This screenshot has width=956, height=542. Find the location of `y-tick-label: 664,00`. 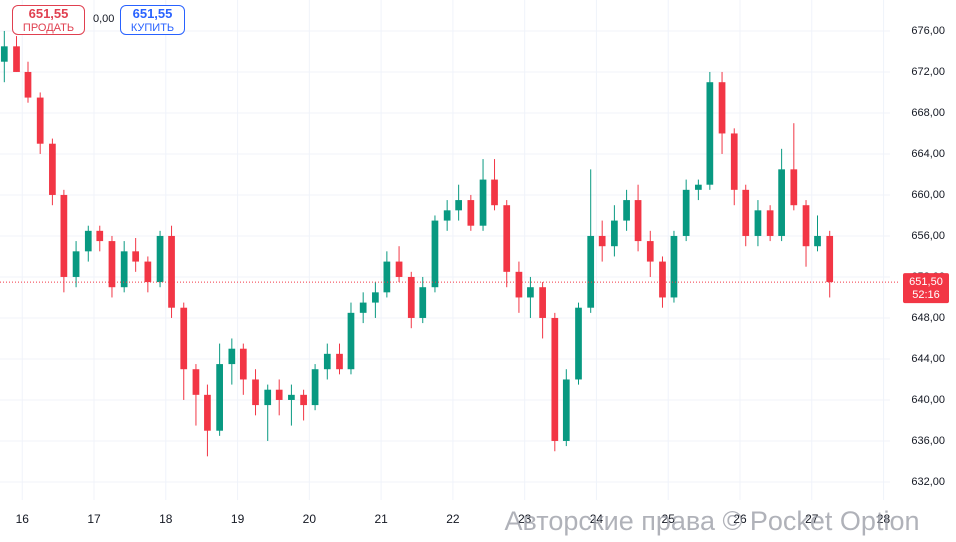

y-tick-label: 664,00 is located at coordinates (928, 154).